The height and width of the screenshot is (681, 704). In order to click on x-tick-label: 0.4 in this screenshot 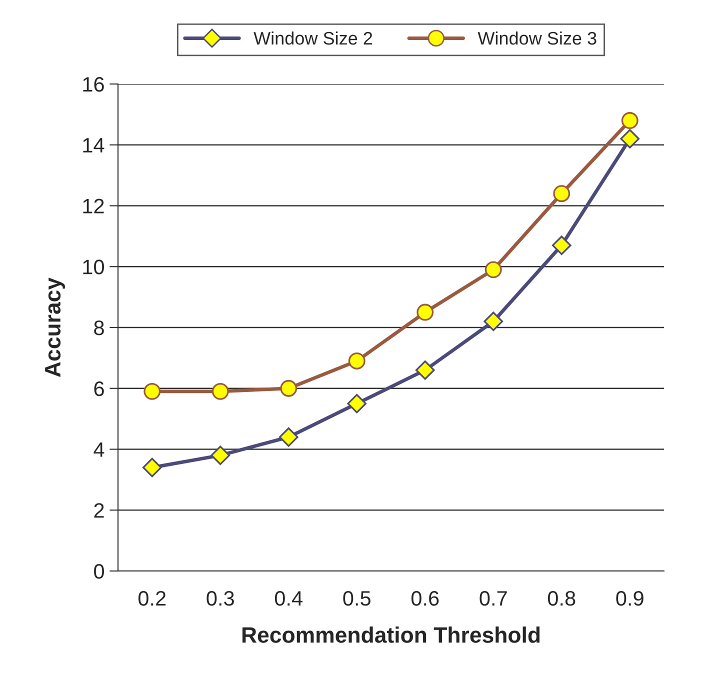, I will do `click(288, 598)`.